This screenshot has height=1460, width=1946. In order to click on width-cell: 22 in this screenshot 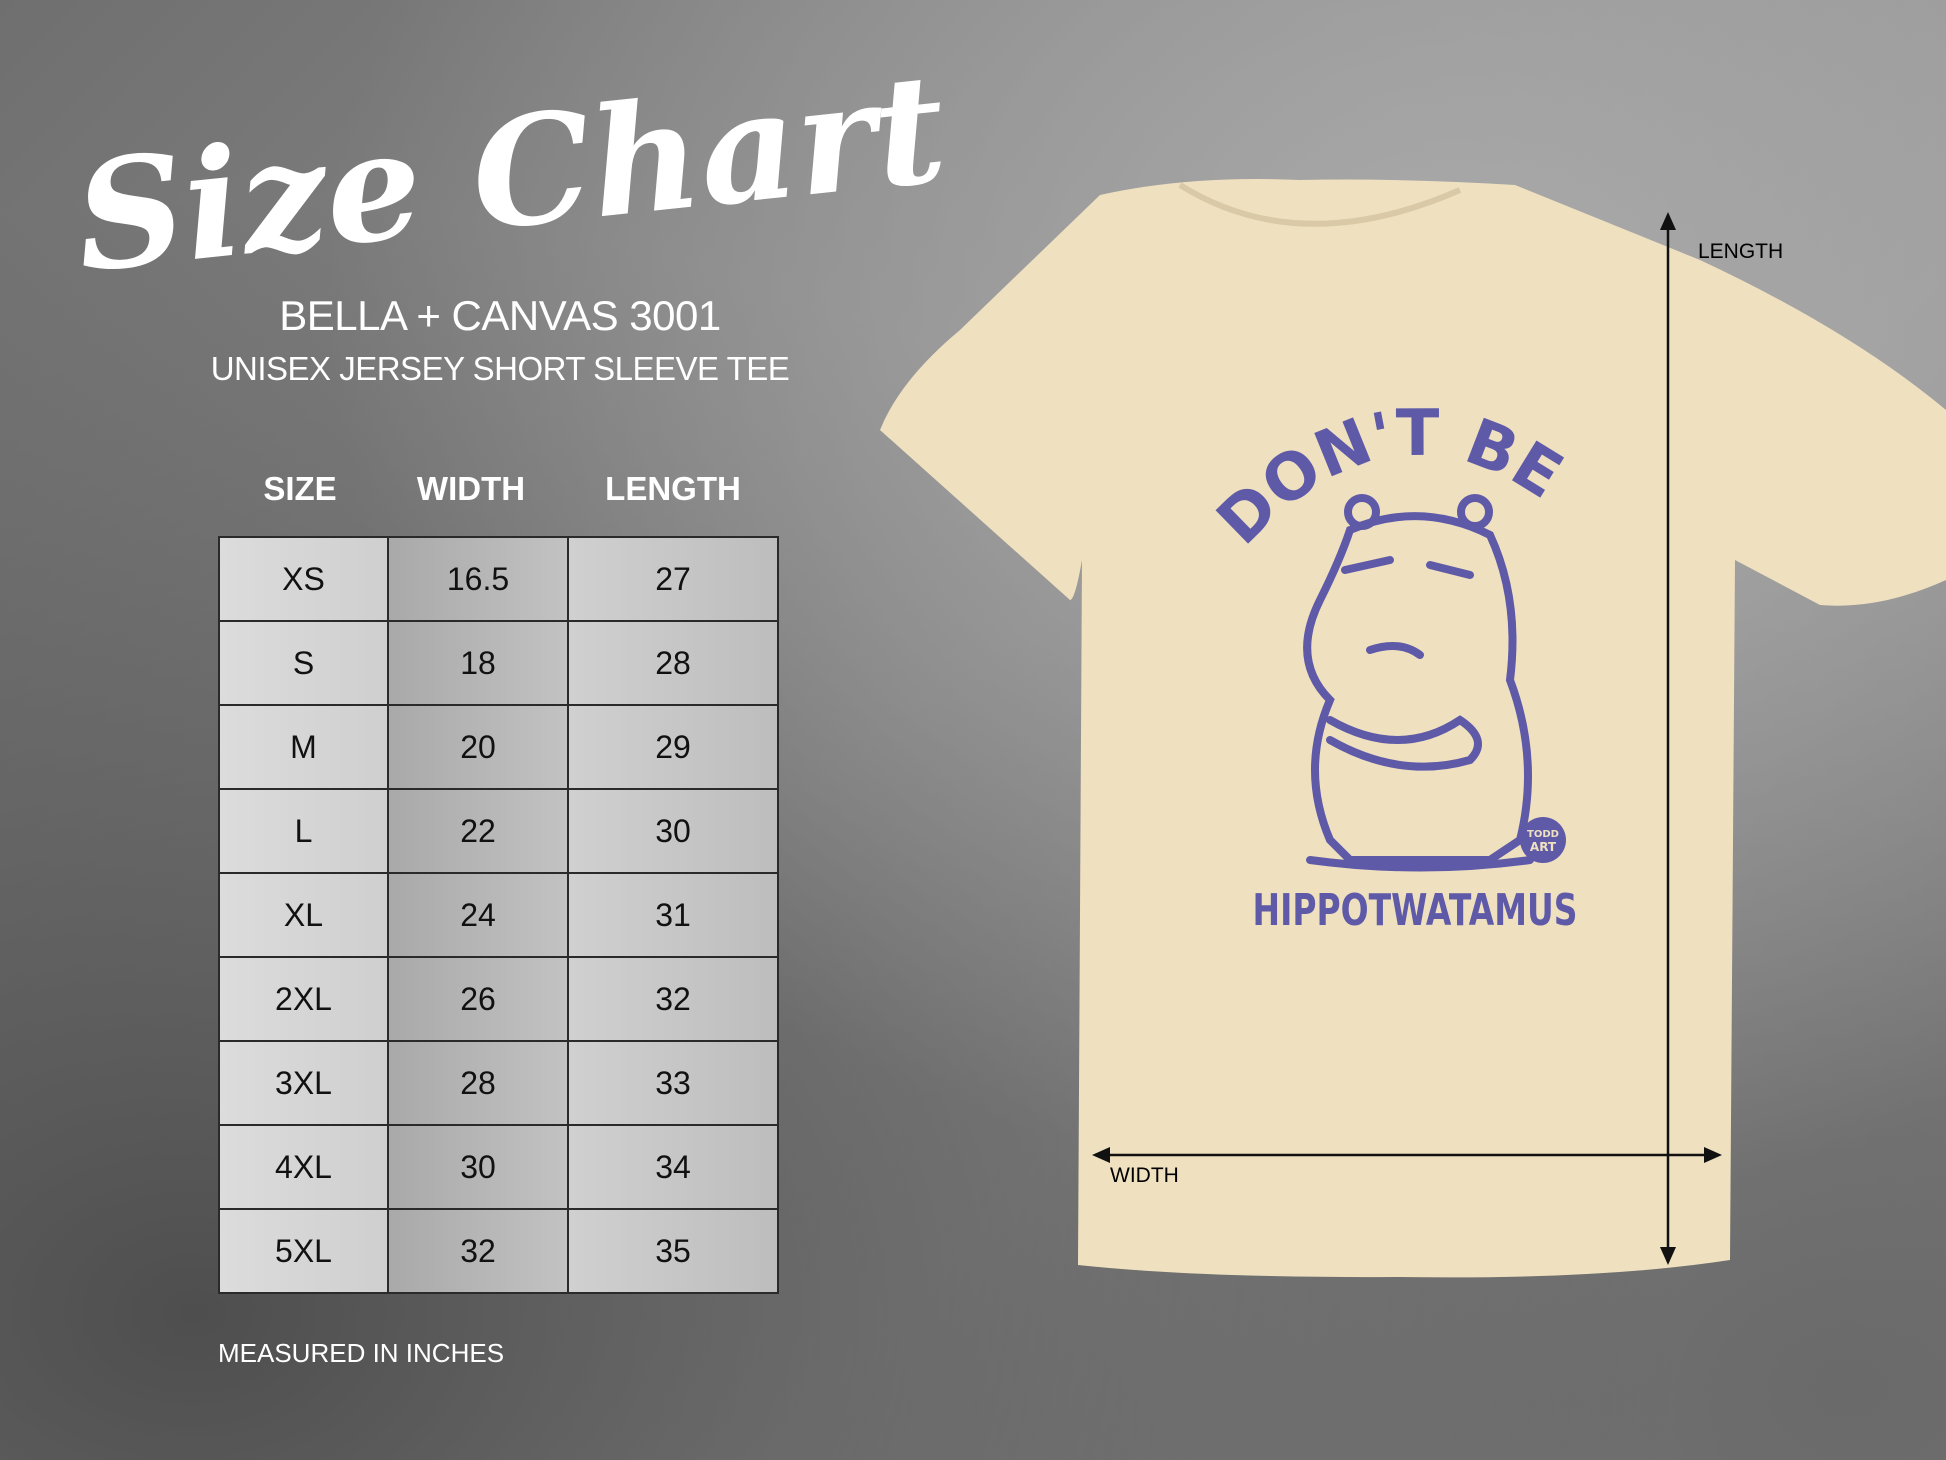, I will do `click(478, 831)`.